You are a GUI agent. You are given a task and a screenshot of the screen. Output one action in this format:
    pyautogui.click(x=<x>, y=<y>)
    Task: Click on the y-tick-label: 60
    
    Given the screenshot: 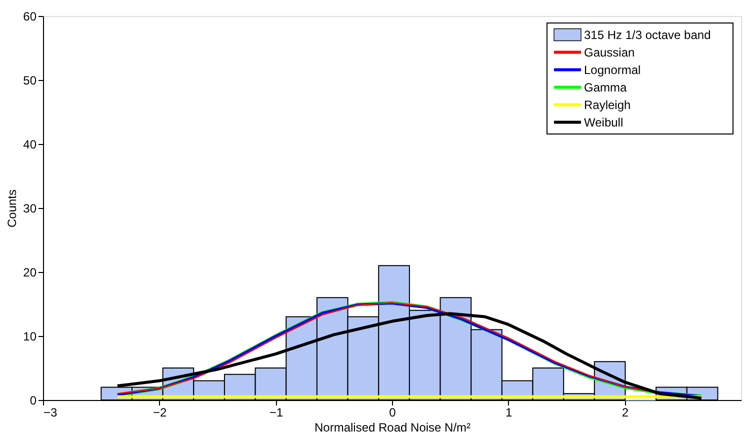 What is the action you would take?
    pyautogui.click(x=30, y=17)
    